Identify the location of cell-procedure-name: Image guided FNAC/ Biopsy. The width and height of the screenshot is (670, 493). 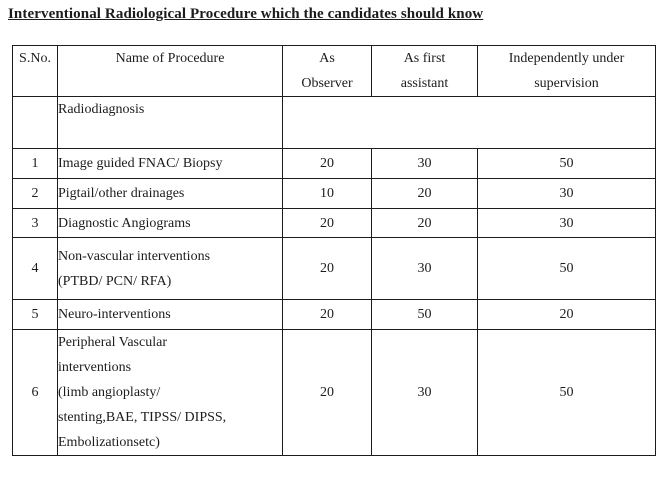
(170, 163).